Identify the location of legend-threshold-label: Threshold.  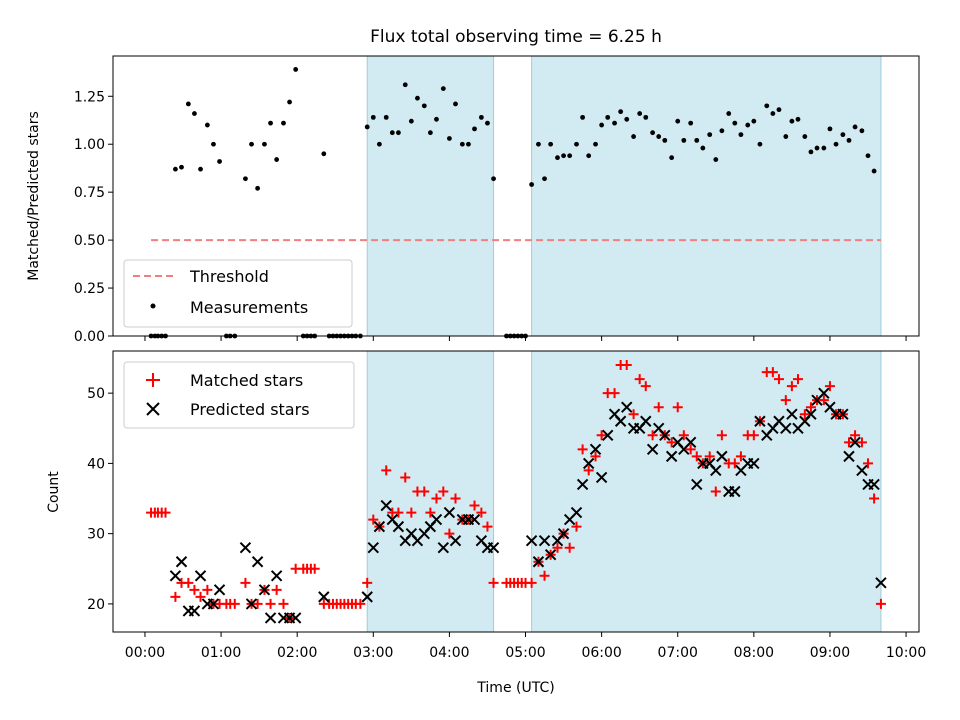
(229, 276).